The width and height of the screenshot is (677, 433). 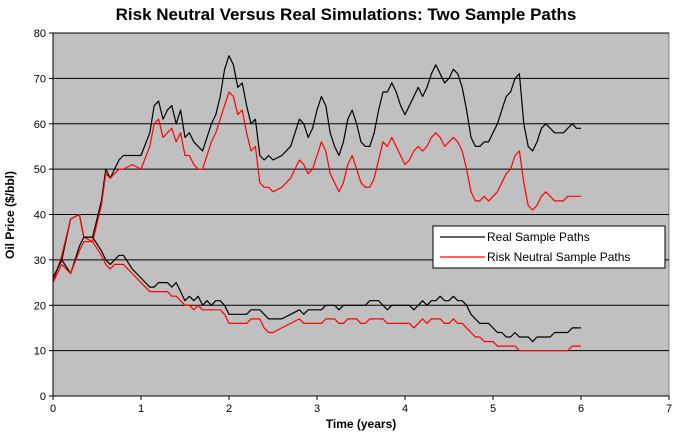 What do you see at coordinates (669, 409) in the screenshot?
I see `x-tick-label-7: 7` at bounding box center [669, 409].